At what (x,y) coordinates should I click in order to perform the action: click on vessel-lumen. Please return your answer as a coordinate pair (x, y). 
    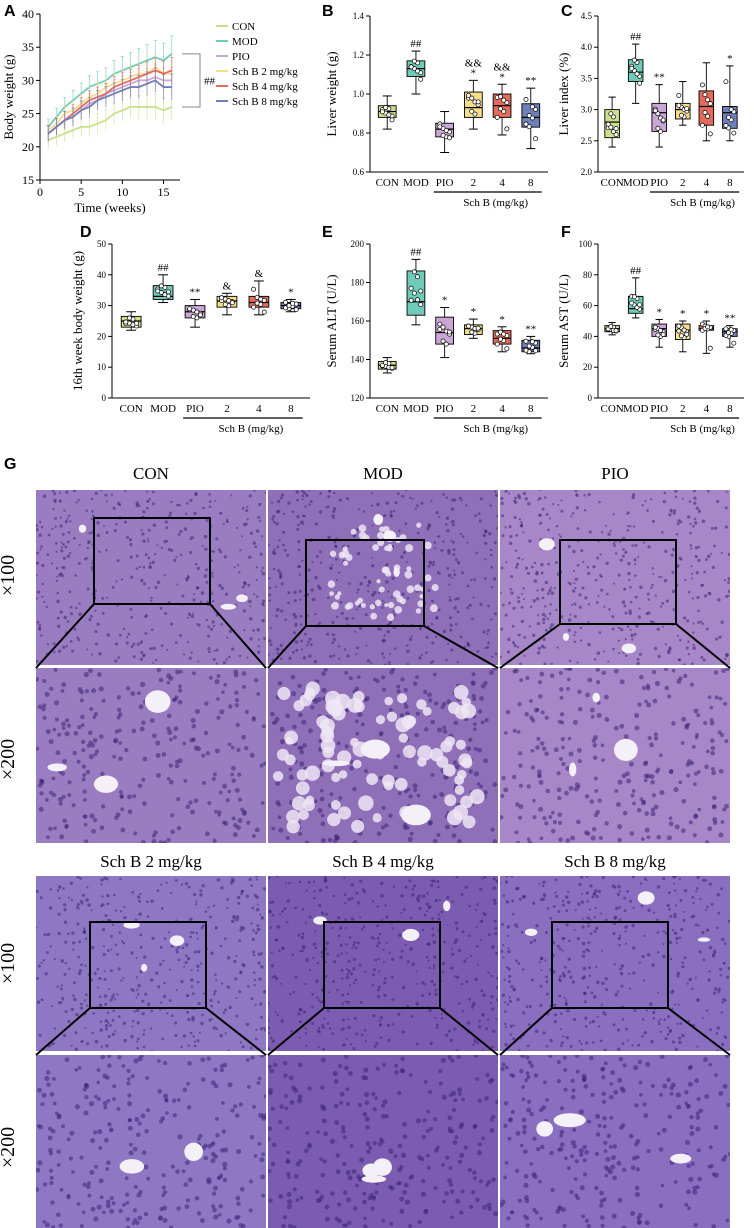
    Looking at the image, I should click on (374, 1179).